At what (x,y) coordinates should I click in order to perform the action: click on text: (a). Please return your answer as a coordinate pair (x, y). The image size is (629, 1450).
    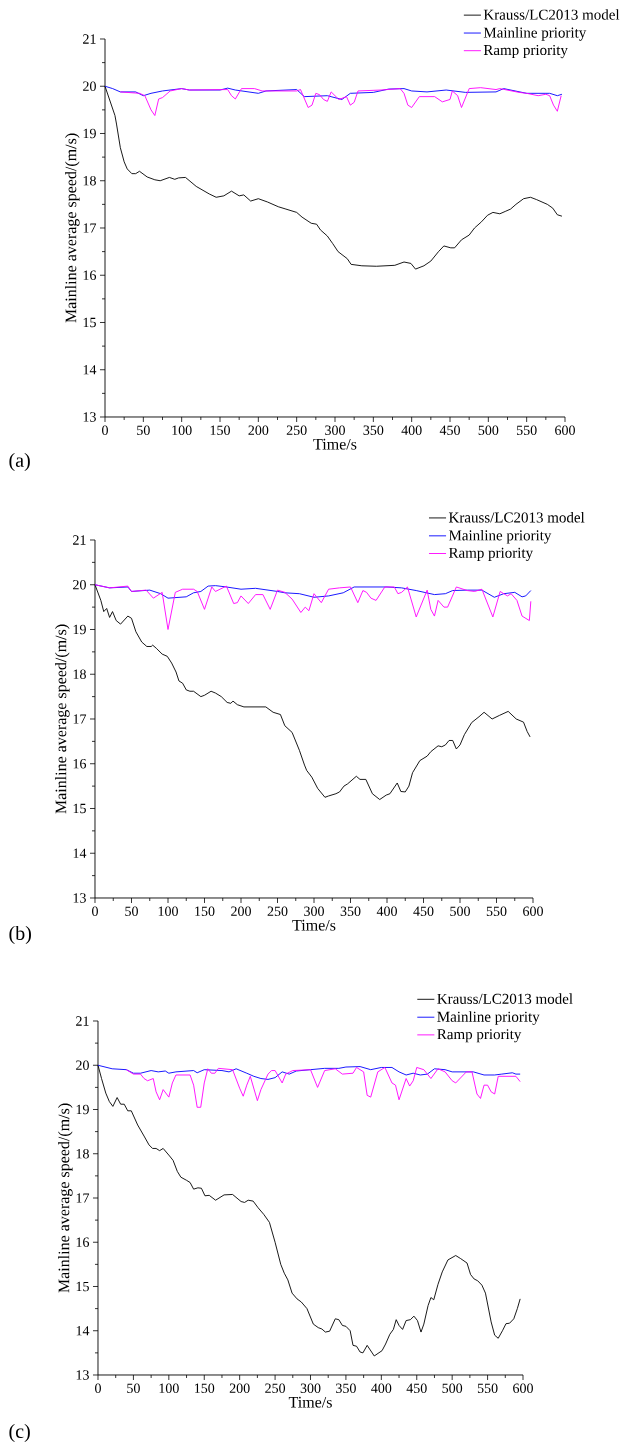
    Looking at the image, I should click on (19, 462).